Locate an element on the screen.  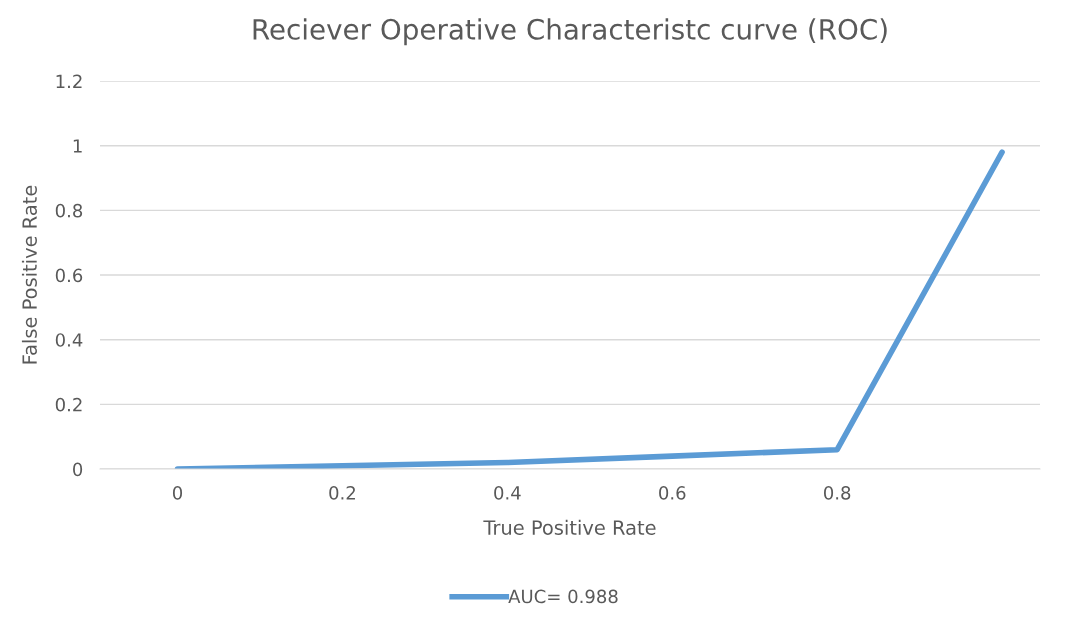
y-tick-label: 1.2 is located at coordinates (69, 81).